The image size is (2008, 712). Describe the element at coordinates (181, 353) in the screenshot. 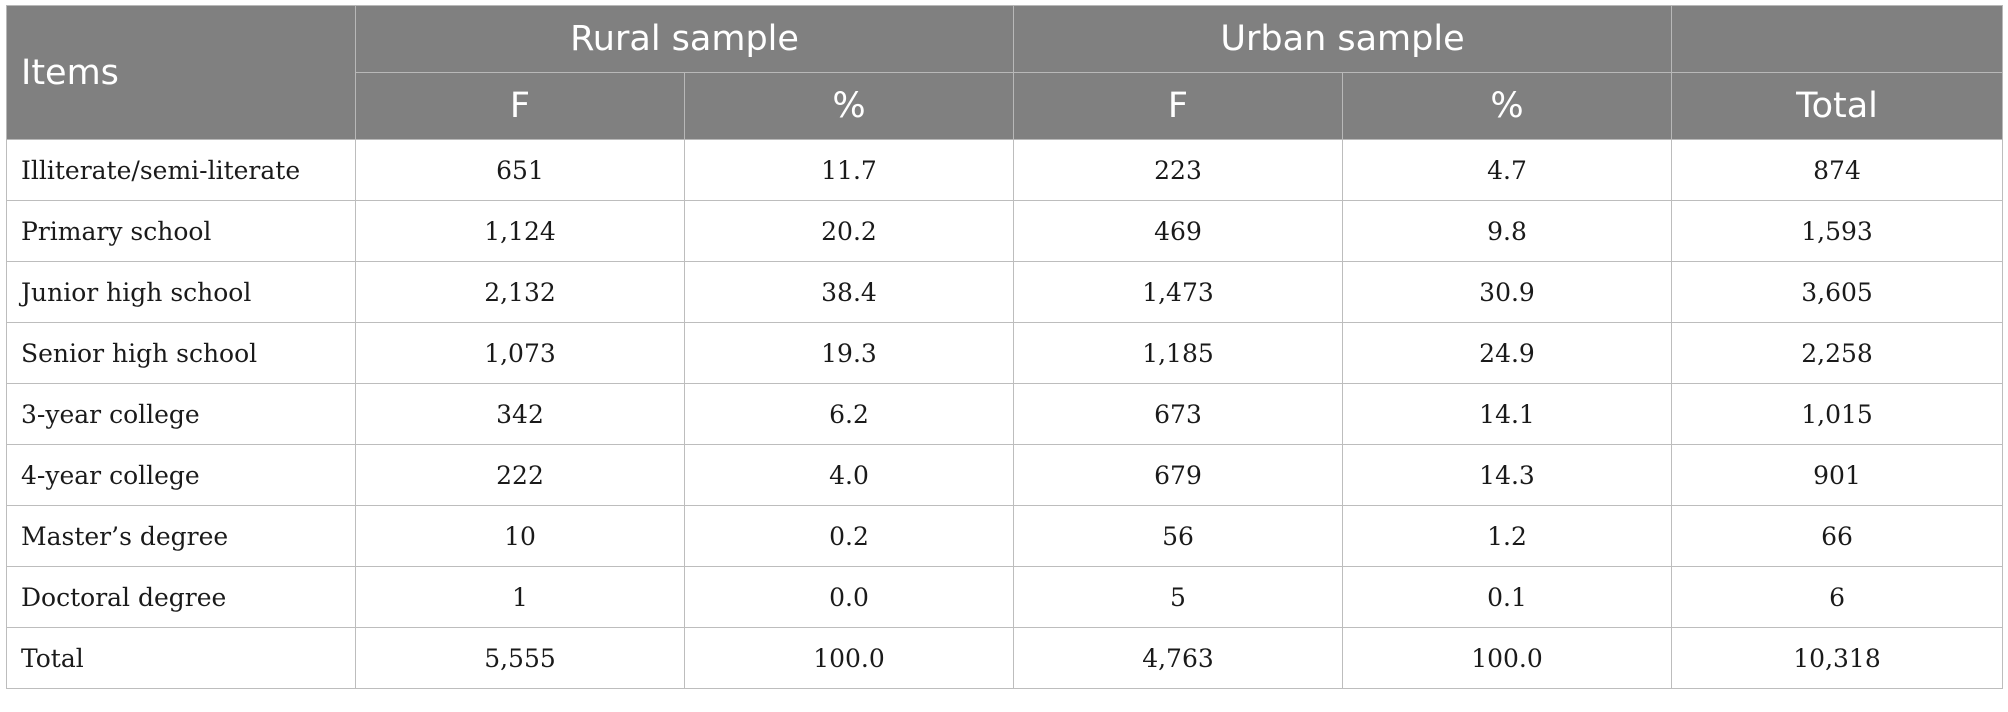

I see `item-label: Senior high school` at that location.